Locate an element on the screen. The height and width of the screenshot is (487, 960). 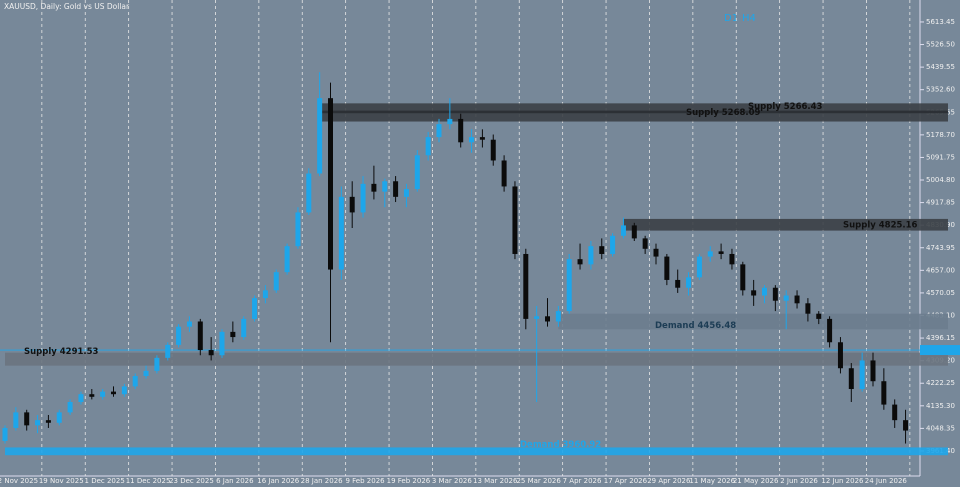
x-tick-label: 9 Feb 2026 is located at coordinates (365, 481).